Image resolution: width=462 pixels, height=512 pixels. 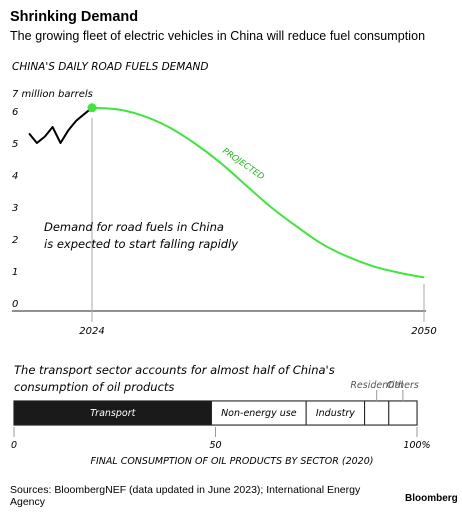 What do you see at coordinates (431, 498) in the screenshot?
I see `brand-logo: Bloomberg` at bounding box center [431, 498].